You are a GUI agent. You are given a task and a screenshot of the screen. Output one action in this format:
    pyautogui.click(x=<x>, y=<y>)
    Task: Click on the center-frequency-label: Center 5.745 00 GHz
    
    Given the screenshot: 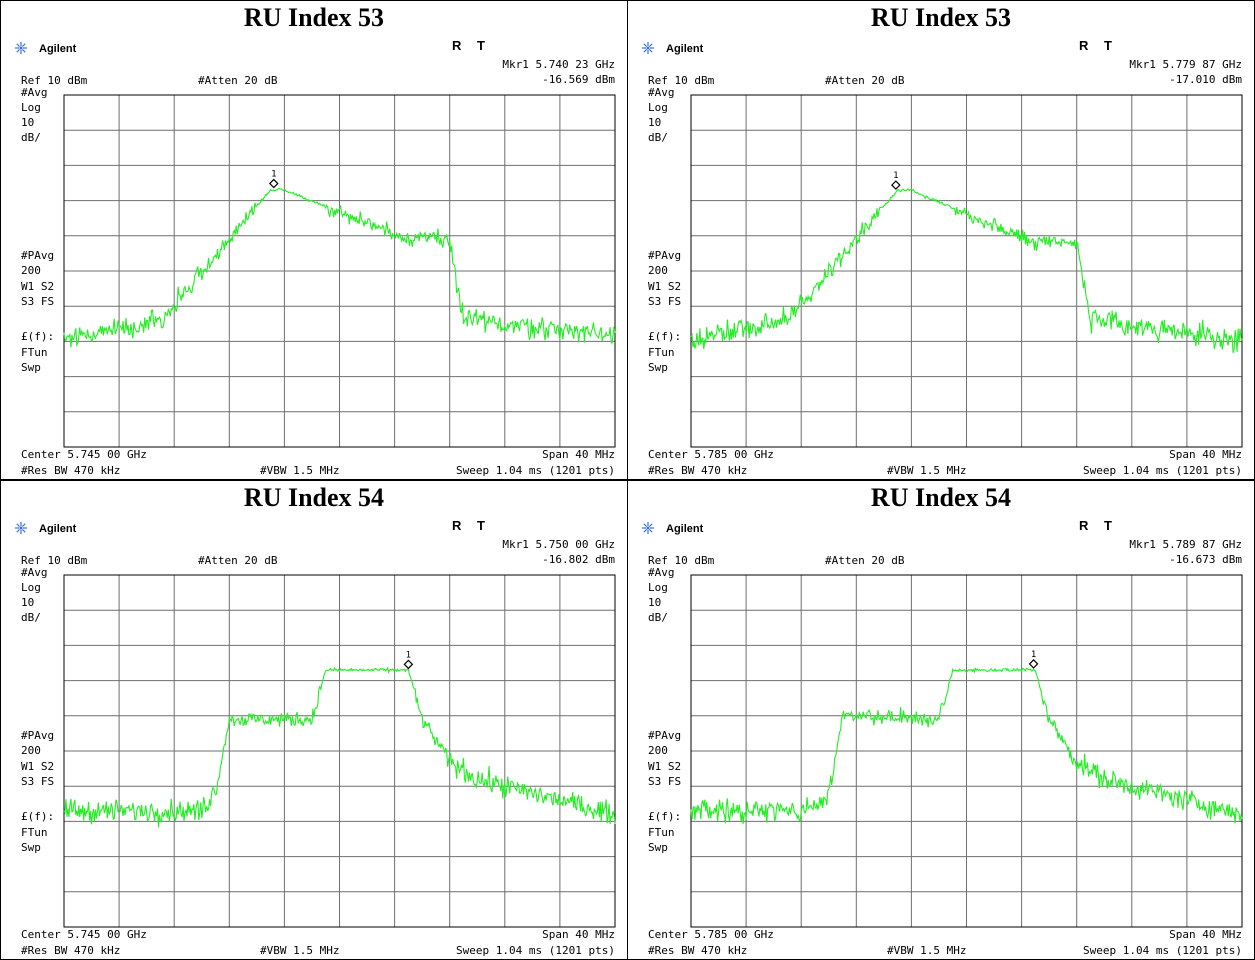 What is the action you would take?
    pyautogui.click(x=84, y=454)
    